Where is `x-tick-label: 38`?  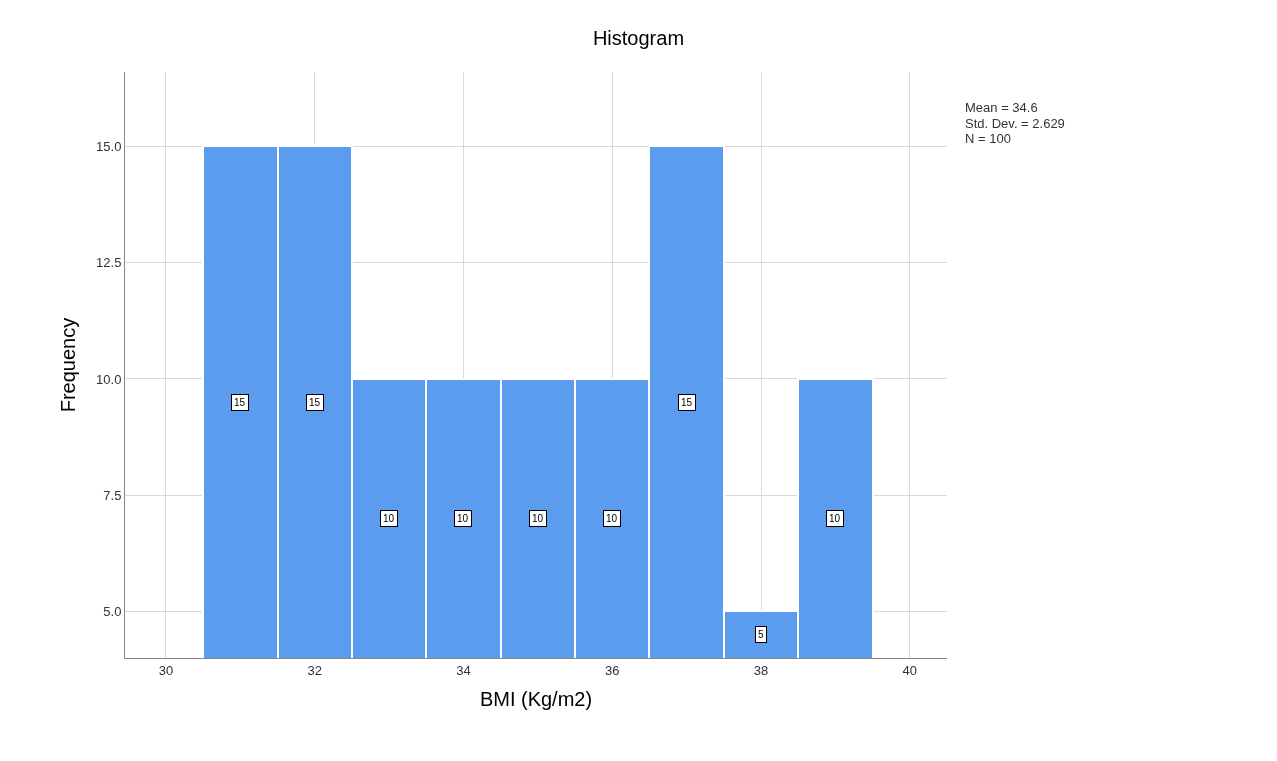
x-tick-label: 38 is located at coordinates (761, 670).